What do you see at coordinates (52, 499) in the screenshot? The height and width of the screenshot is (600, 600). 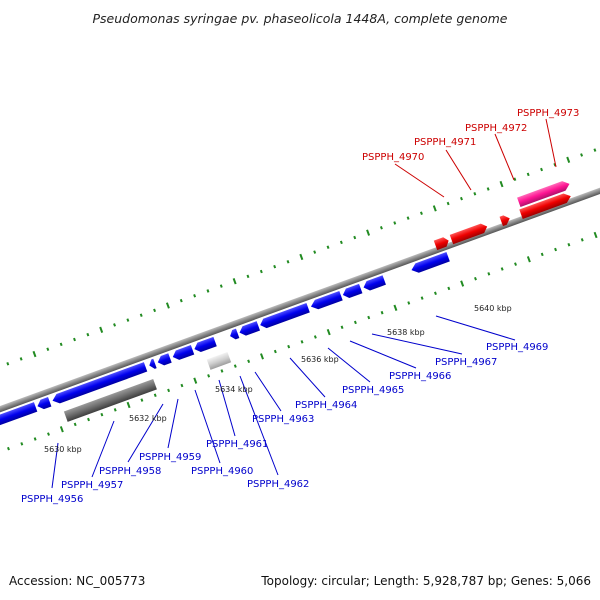 I see `gene-label-PSPPH_4956: PSPPH_4956` at bounding box center [52, 499].